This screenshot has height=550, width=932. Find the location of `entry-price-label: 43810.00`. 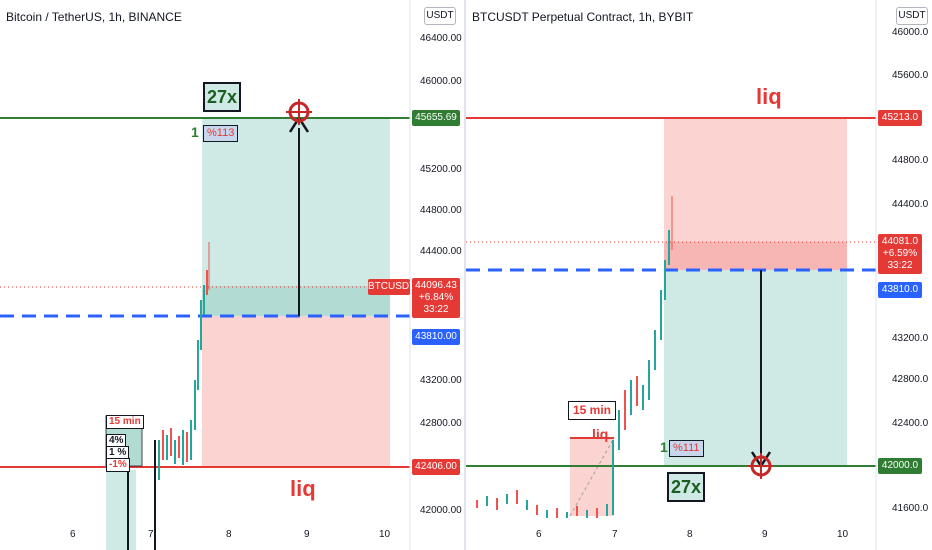

entry-price-label: 43810.00 is located at coordinates (436, 337).